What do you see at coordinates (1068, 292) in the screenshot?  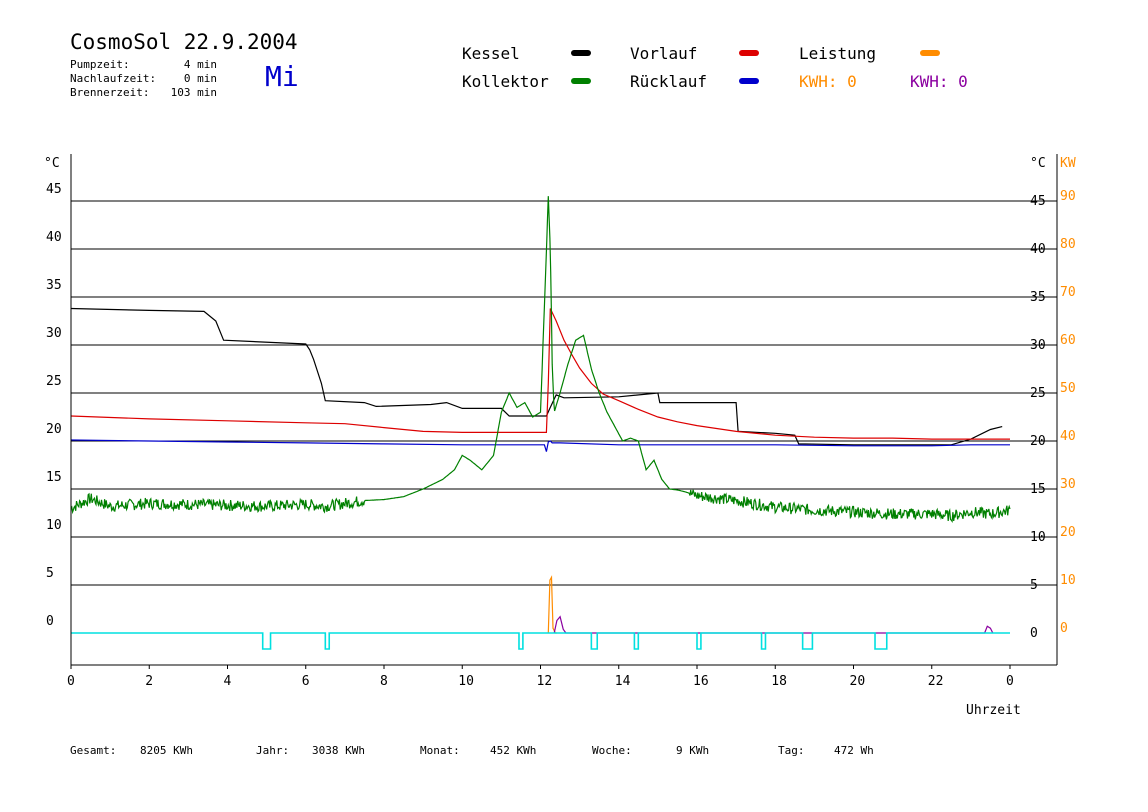 I see `y2-tick-label: 70` at bounding box center [1068, 292].